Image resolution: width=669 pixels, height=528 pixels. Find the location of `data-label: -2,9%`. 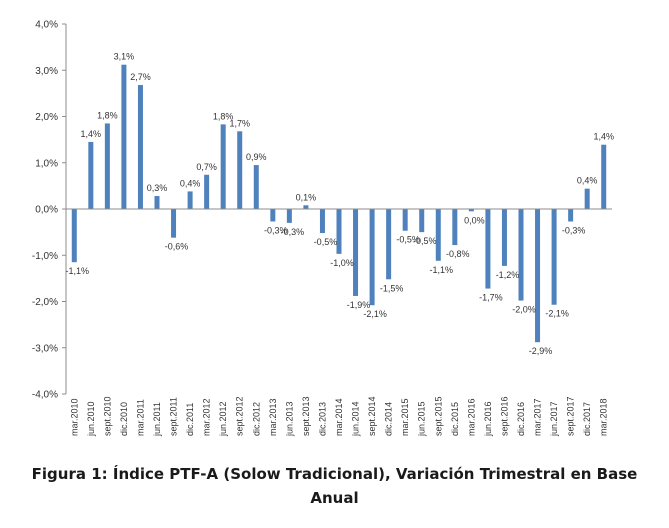

data-label: -2,9% is located at coordinates (541, 351).